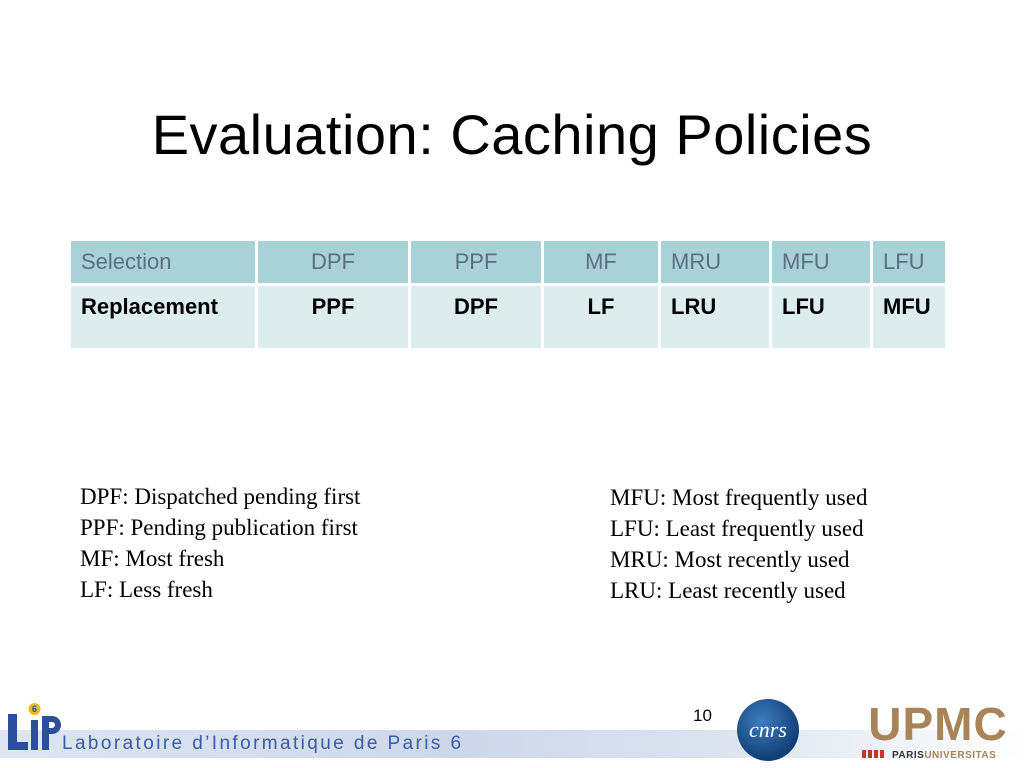  What do you see at coordinates (909, 317) in the screenshot?
I see `table-cell: MFU` at bounding box center [909, 317].